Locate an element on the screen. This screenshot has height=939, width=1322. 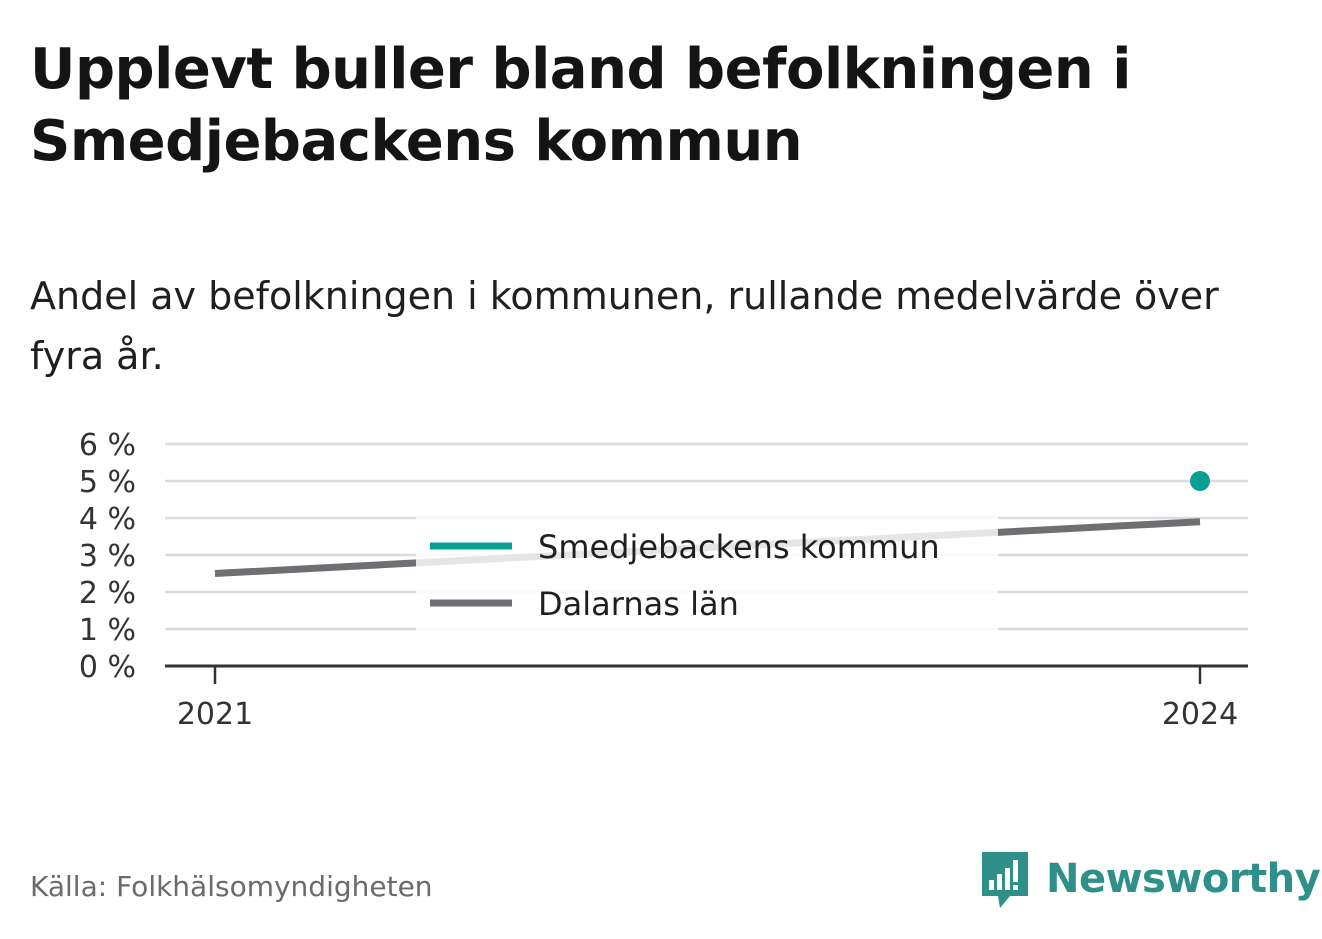
x-tick-label: 2024 is located at coordinates (1200, 714).